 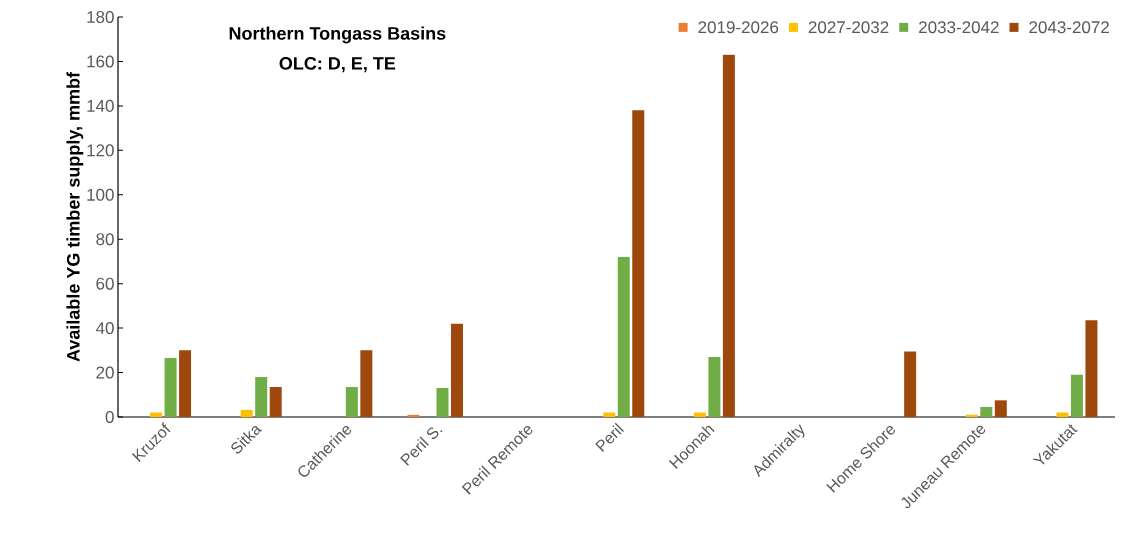 I want to click on y-tick-label: 60, so click(x=105, y=283).